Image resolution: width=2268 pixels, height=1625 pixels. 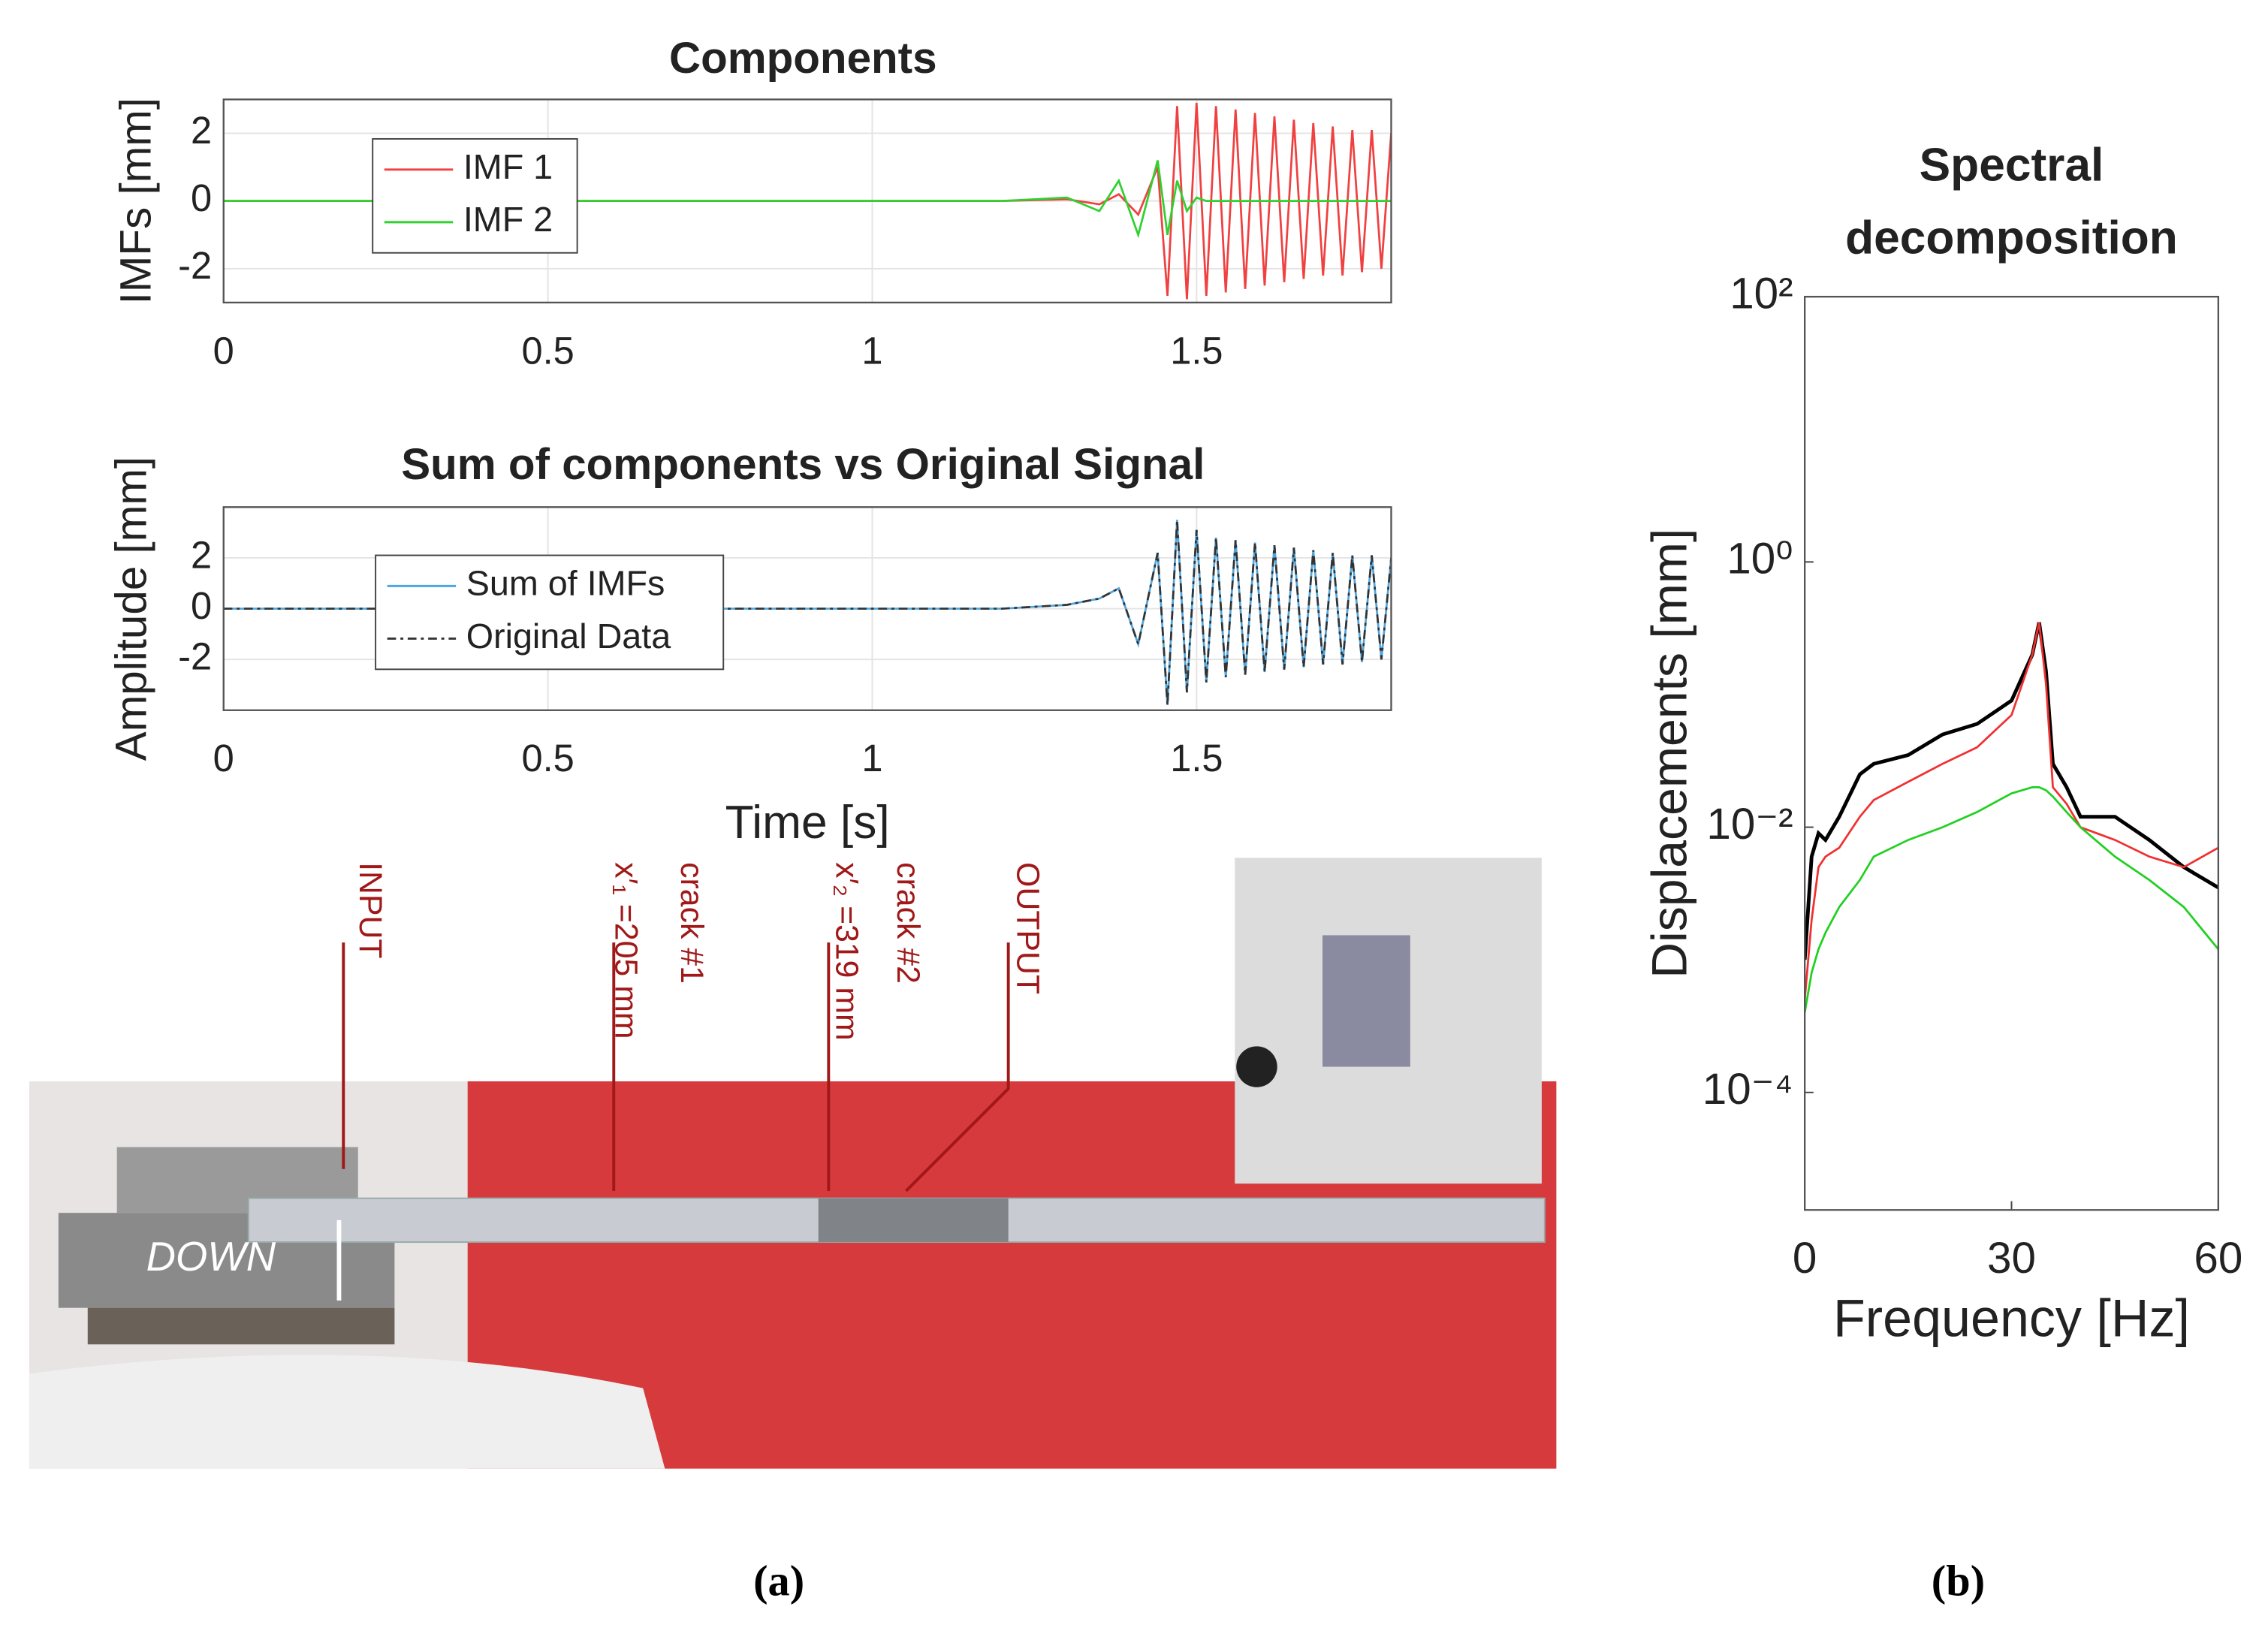 What do you see at coordinates (135, 201) in the screenshot?
I see `y-axis-label: IMFs [mm]` at bounding box center [135, 201].